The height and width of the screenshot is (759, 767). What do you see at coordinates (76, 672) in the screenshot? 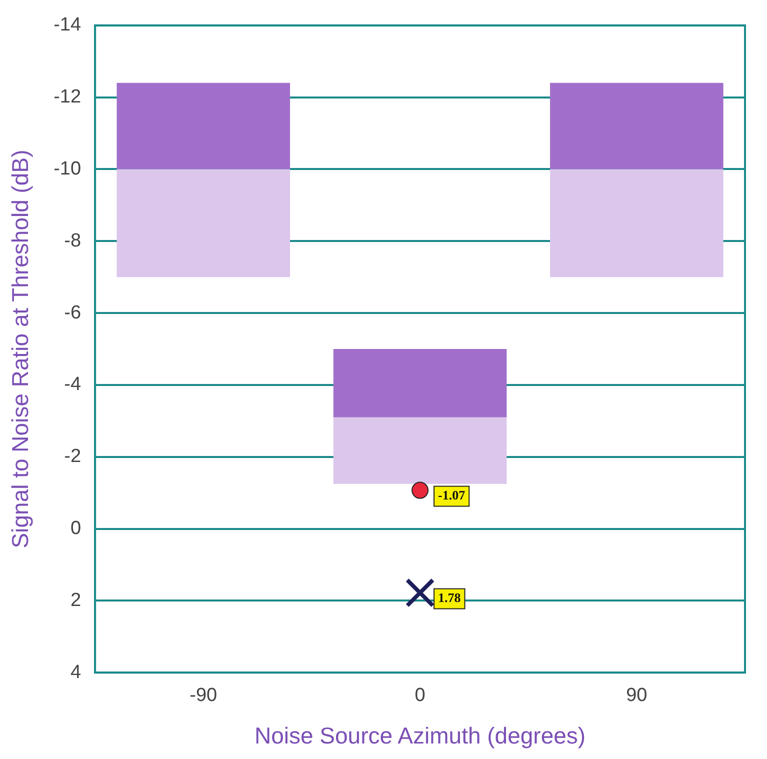
I see `y-tick-label: 4` at bounding box center [76, 672].